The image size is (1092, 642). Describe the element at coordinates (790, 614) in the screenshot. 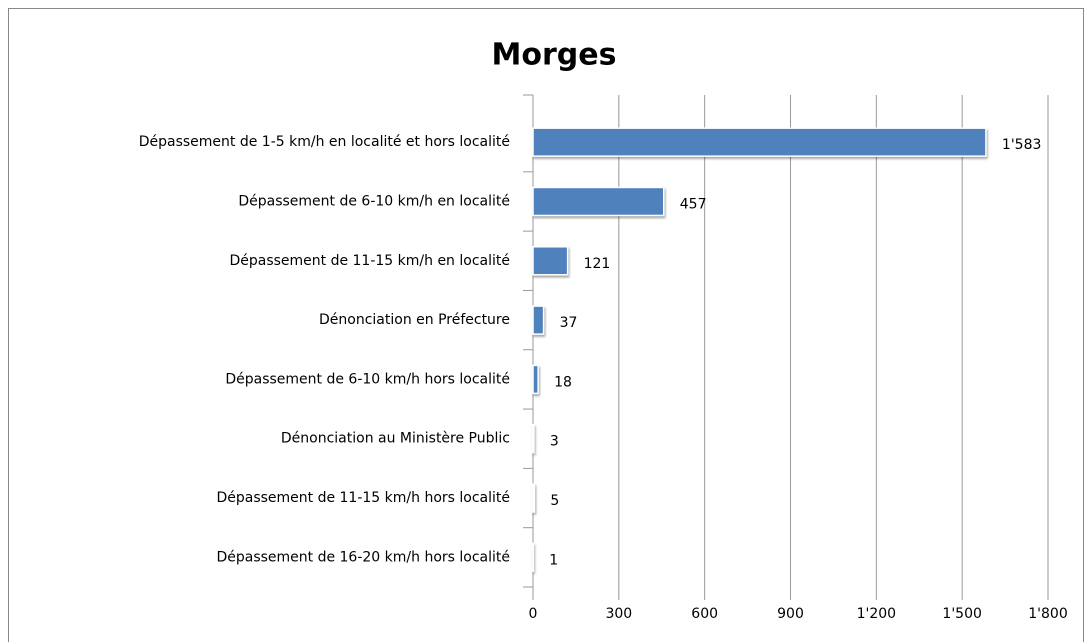

I see `x-tick-label: 900` at that location.